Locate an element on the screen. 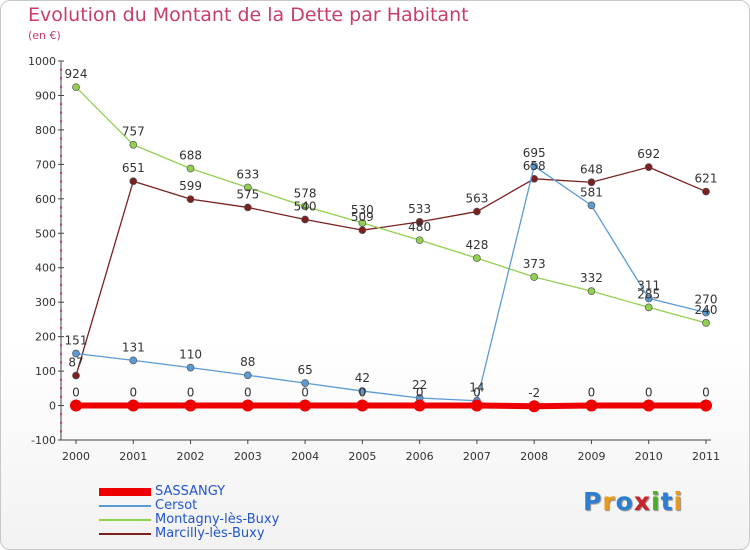  data-label: 533 is located at coordinates (419, 209).